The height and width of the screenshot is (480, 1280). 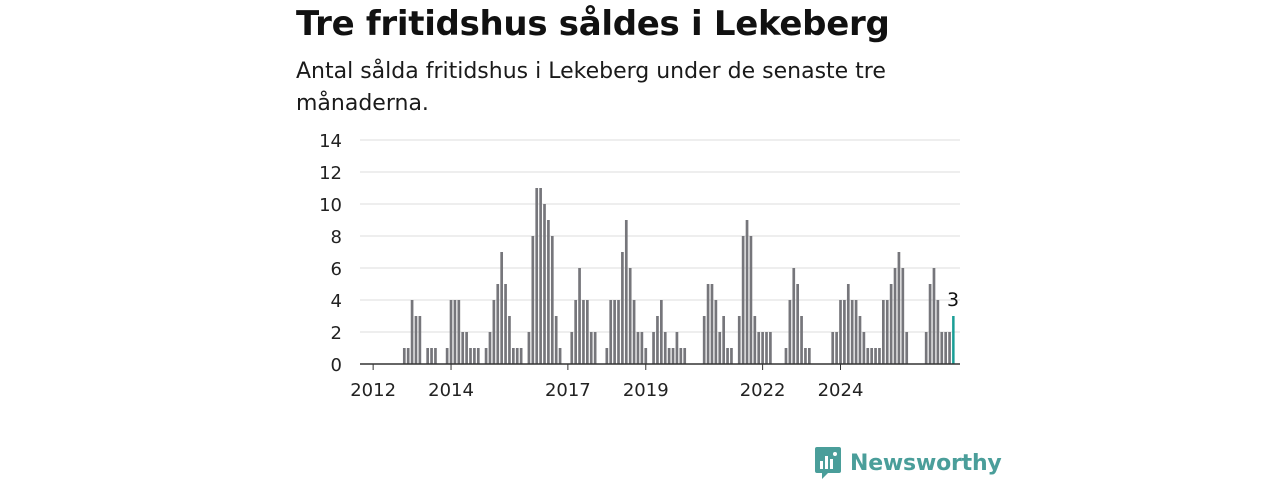 I want to click on x-axis: 2012 2014 2017 2019 2022 2024, so click(x=606, y=382).